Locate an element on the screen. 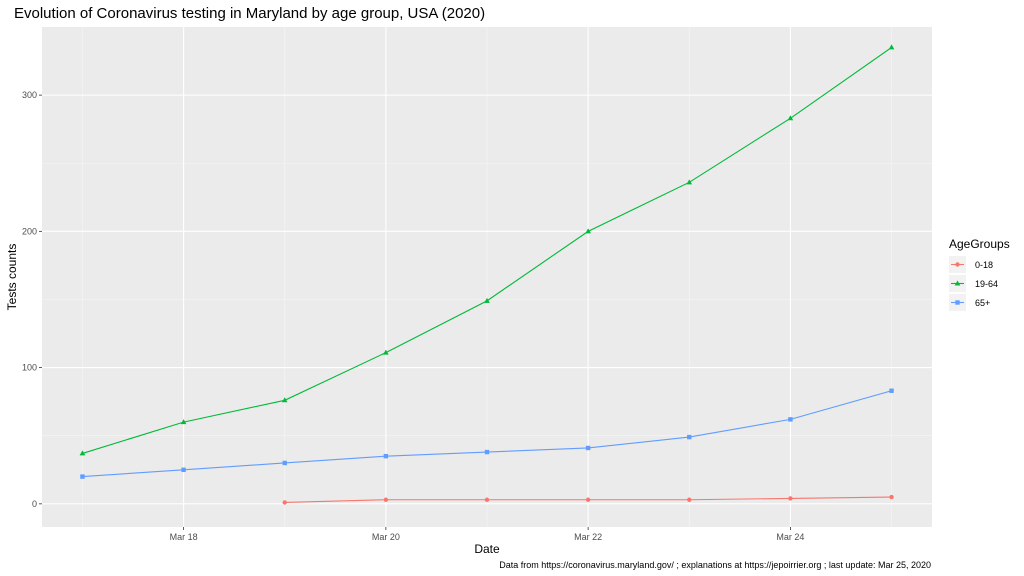 Image resolution: width=1024 pixels, height=576 pixels. x-tick-label: Mar 22 is located at coordinates (588, 537).